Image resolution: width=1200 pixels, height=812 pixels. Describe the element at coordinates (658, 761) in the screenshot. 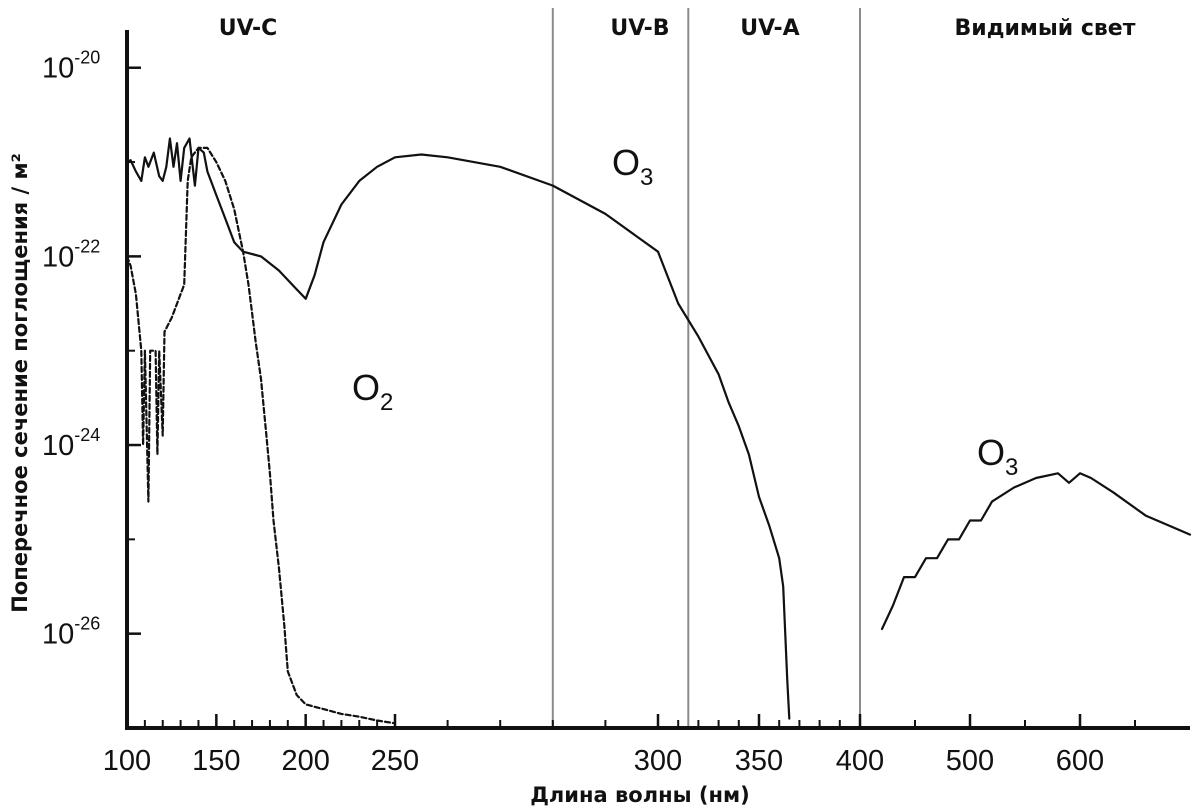

I see `x-tick-label: 300` at that location.